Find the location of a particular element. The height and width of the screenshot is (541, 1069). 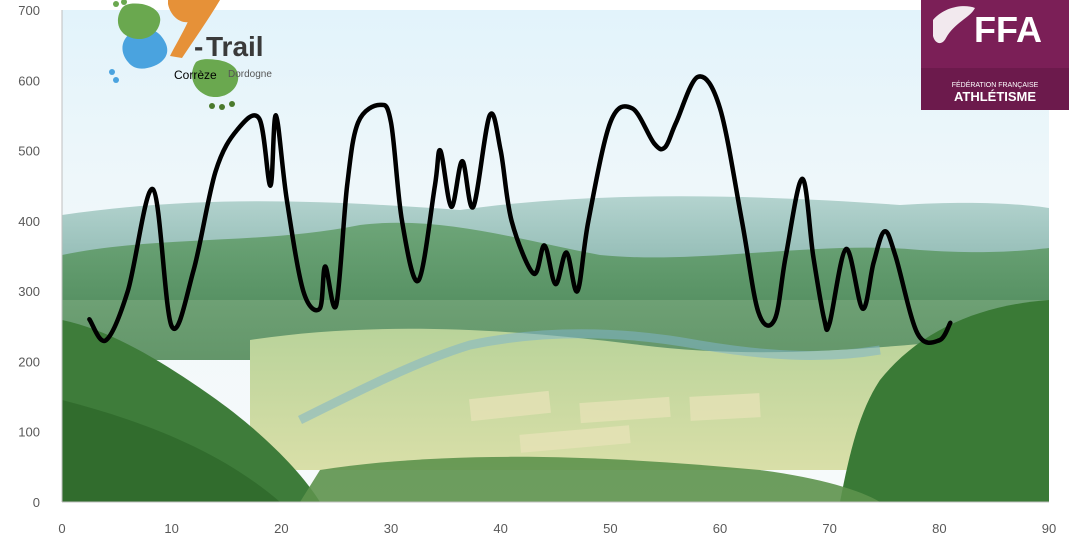

footprint-icon is located at coordinates (174, 55).